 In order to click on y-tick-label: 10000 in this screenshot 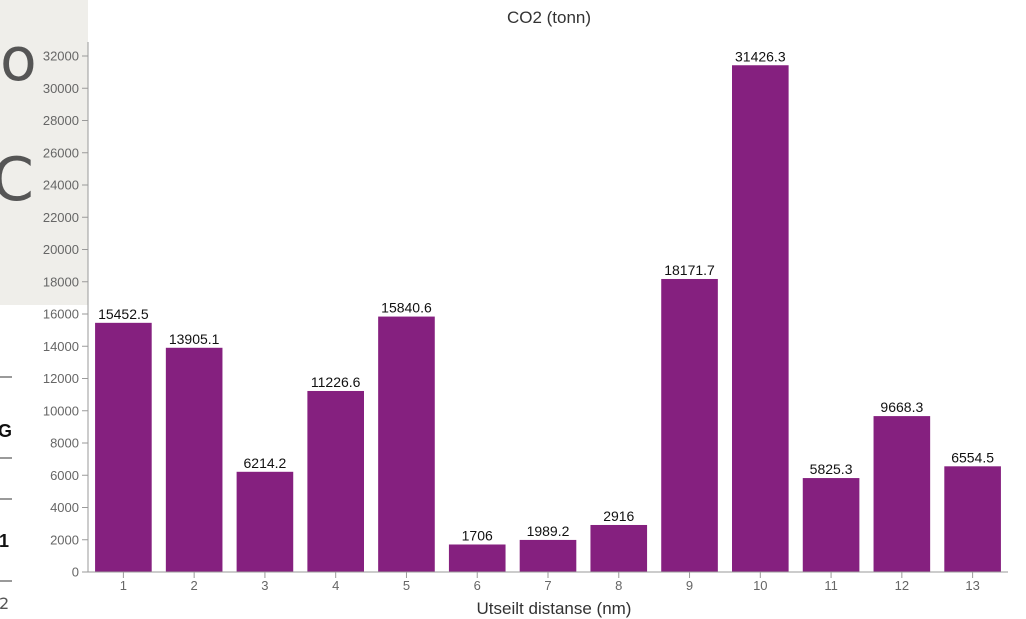, I will do `click(61, 410)`.